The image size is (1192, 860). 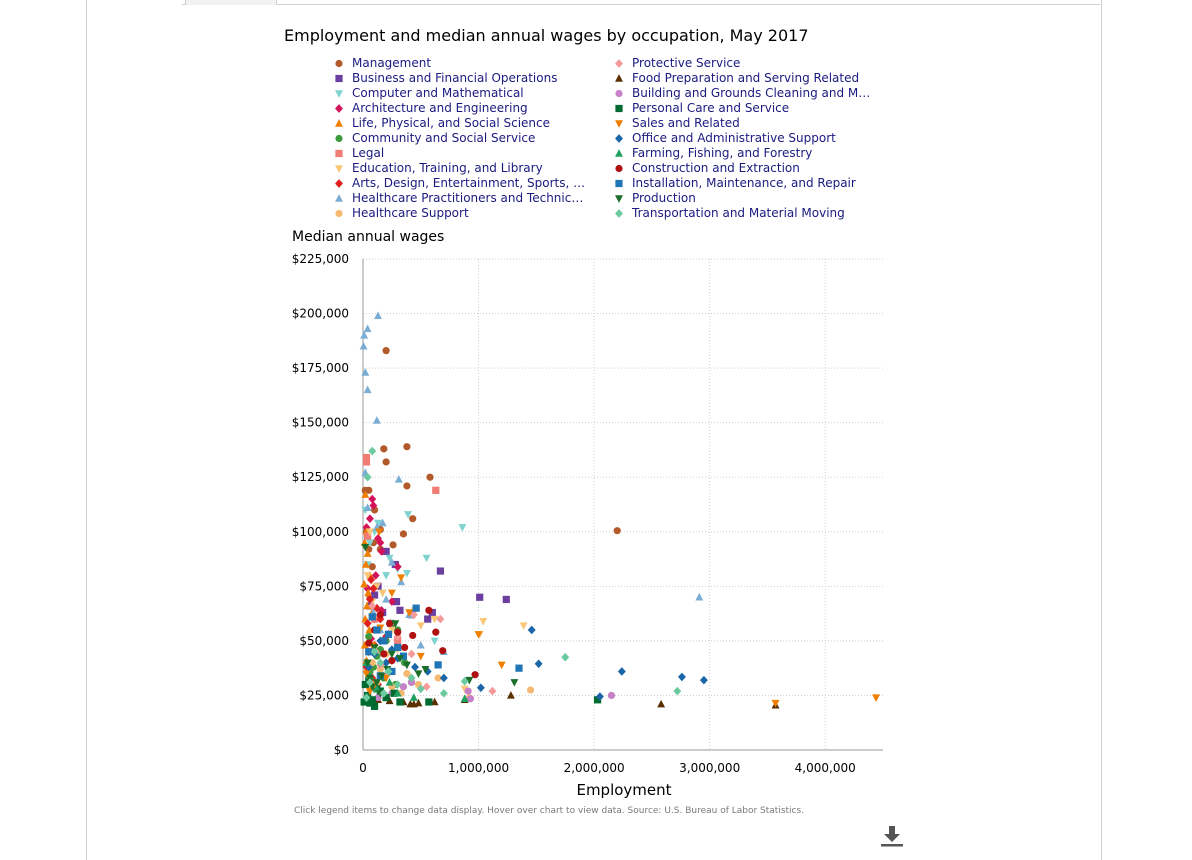 What do you see at coordinates (892, 836) in the screenshot?
I see `download-button` at bounding box center [892, 836].